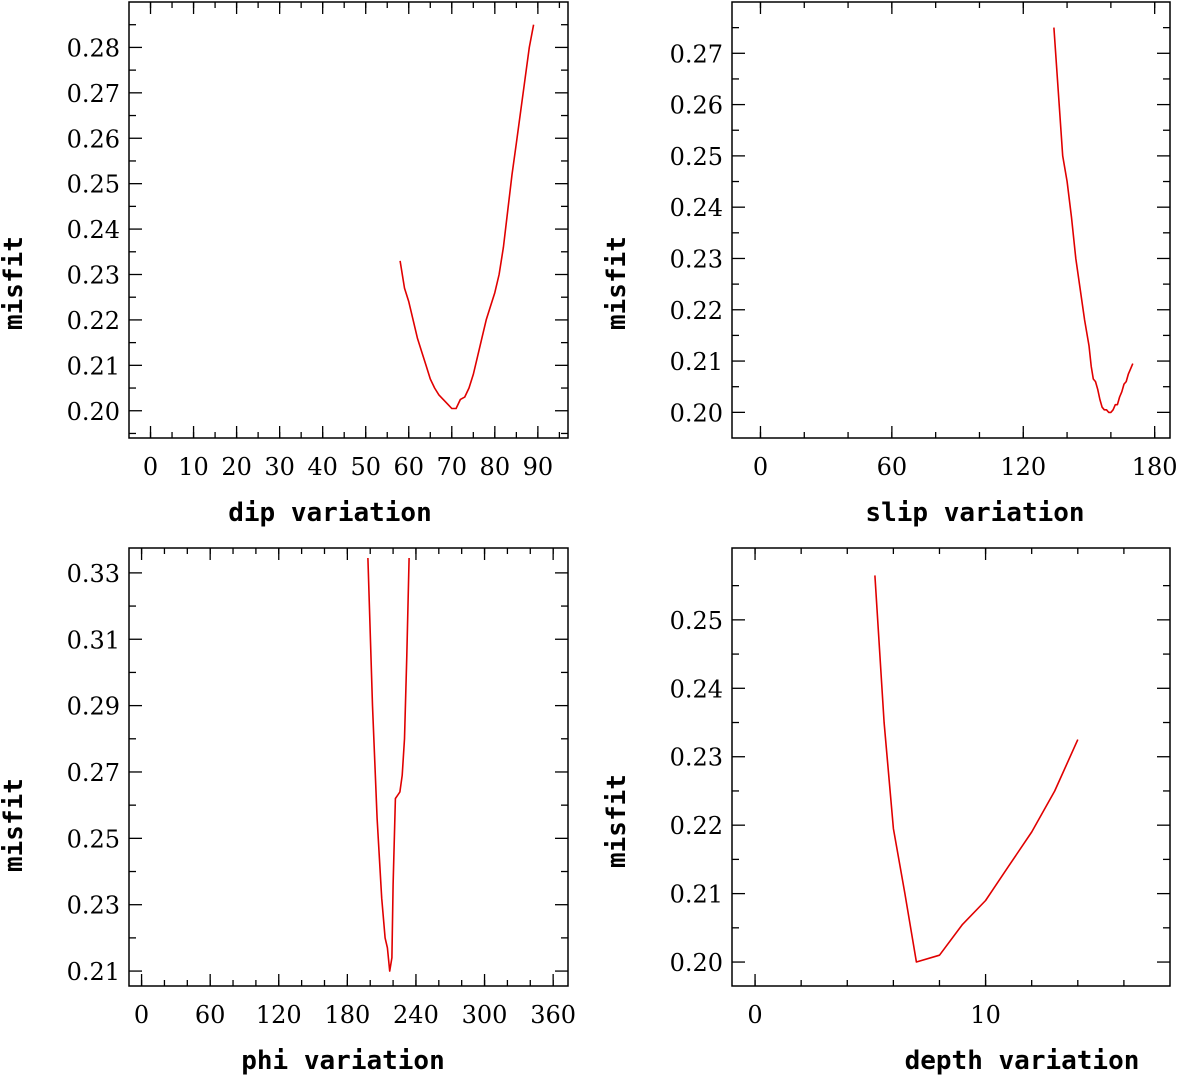 Image resolution: width=1183 pixels, height=1076 pixels. Describe the element at coordinates (93, 276) in the screenshot. I see `dip-ytick-label: 0.23` at that location.